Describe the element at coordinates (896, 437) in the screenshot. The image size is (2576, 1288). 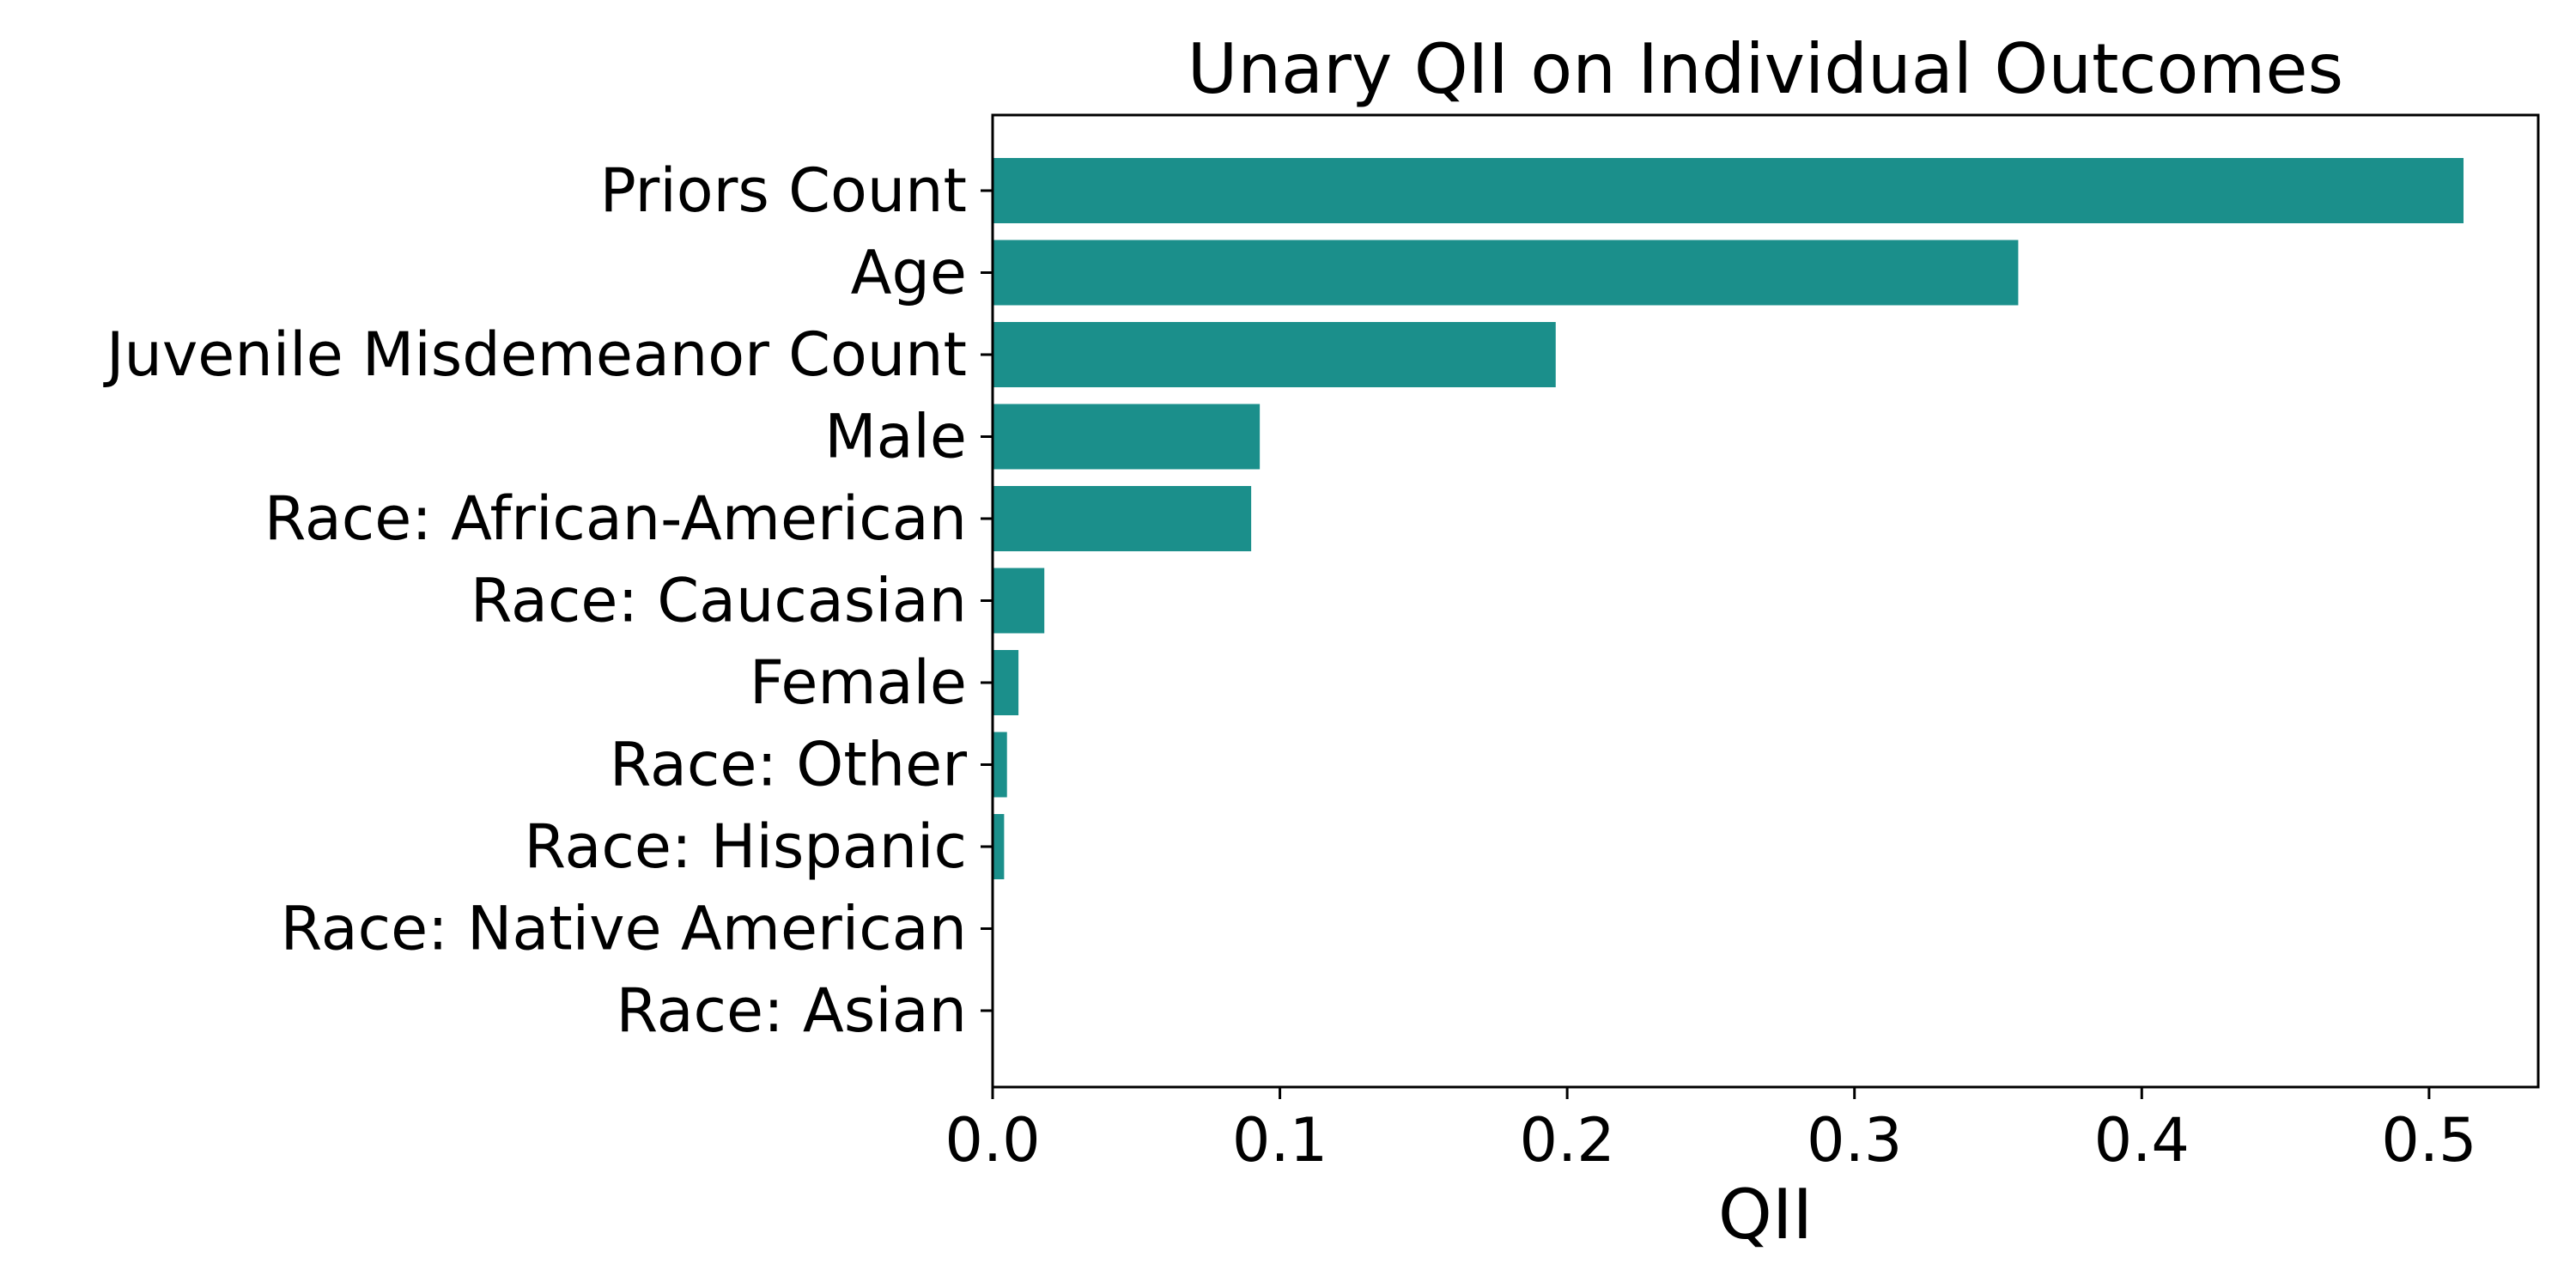
I see `y-tick-label: Male` at that location.